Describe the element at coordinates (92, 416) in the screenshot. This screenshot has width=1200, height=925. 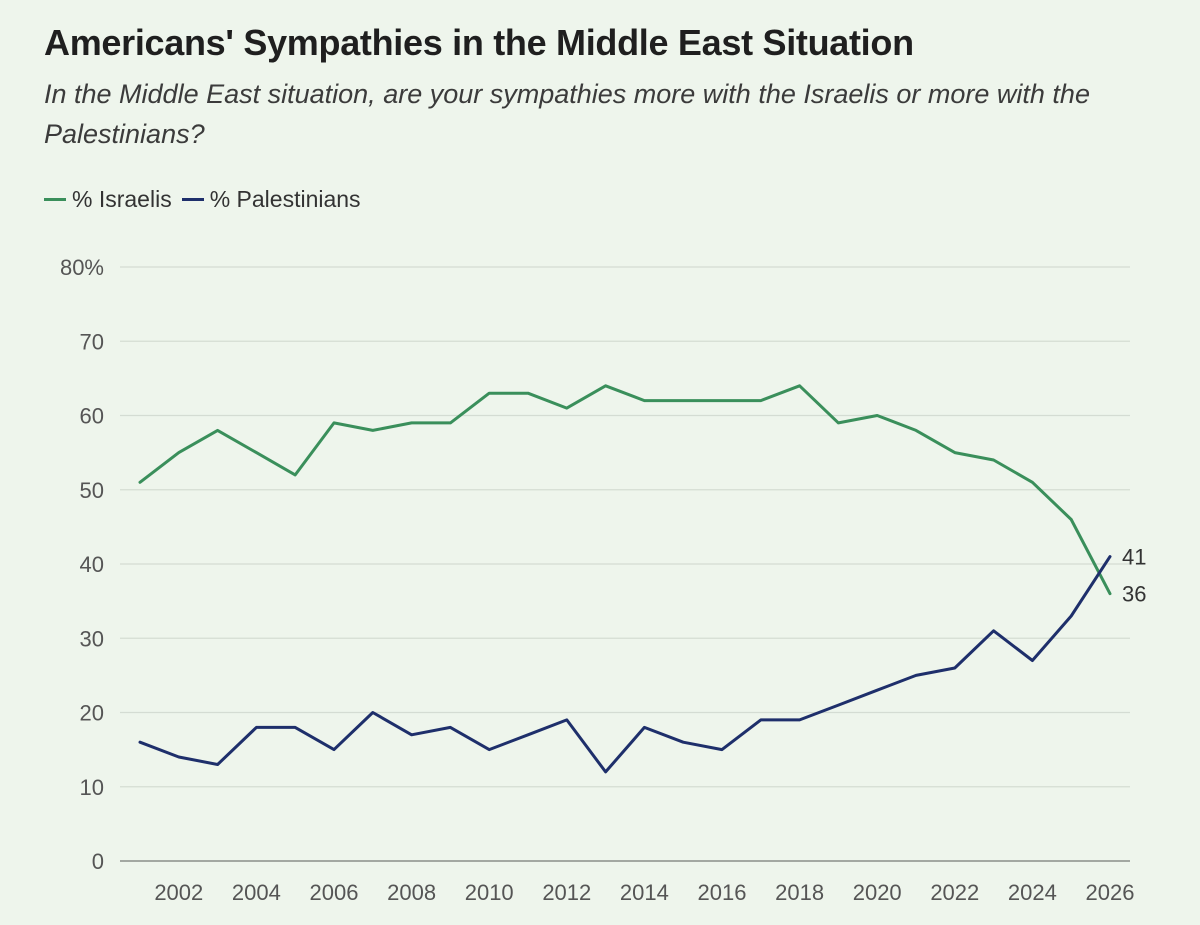
I see `y-tick-label-60: 60` at that location.